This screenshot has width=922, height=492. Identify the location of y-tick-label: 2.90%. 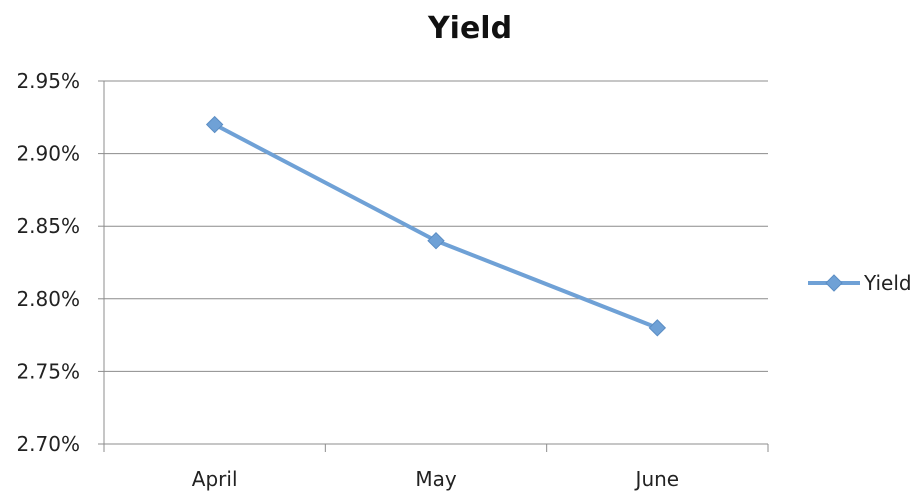
(48, 154).